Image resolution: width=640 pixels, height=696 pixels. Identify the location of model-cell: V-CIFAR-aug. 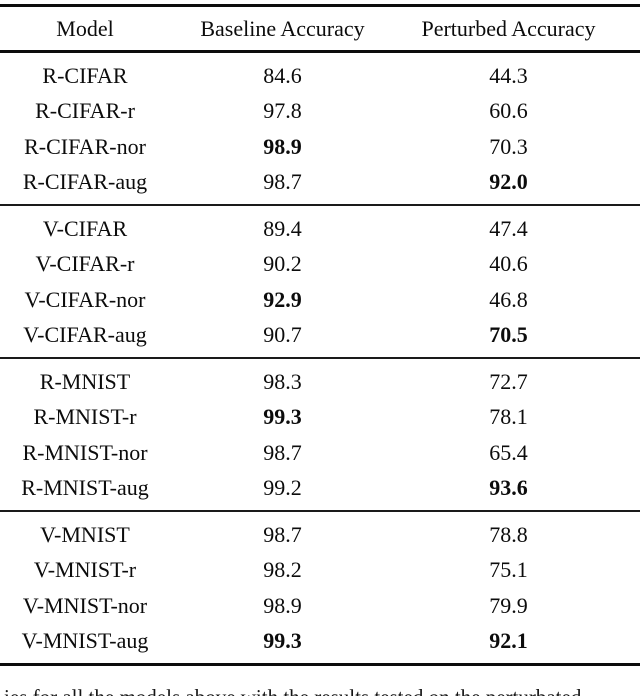
(85, 335).